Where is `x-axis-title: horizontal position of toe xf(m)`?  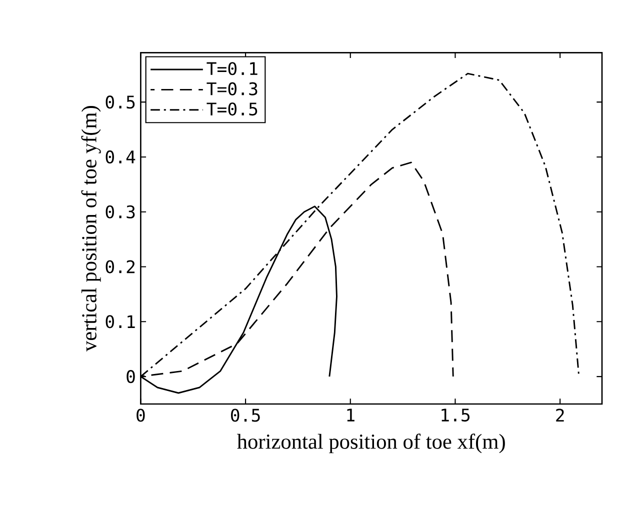 x-axis-title: horizontal position of toe xf(m) is located at coordinates (371, 444).